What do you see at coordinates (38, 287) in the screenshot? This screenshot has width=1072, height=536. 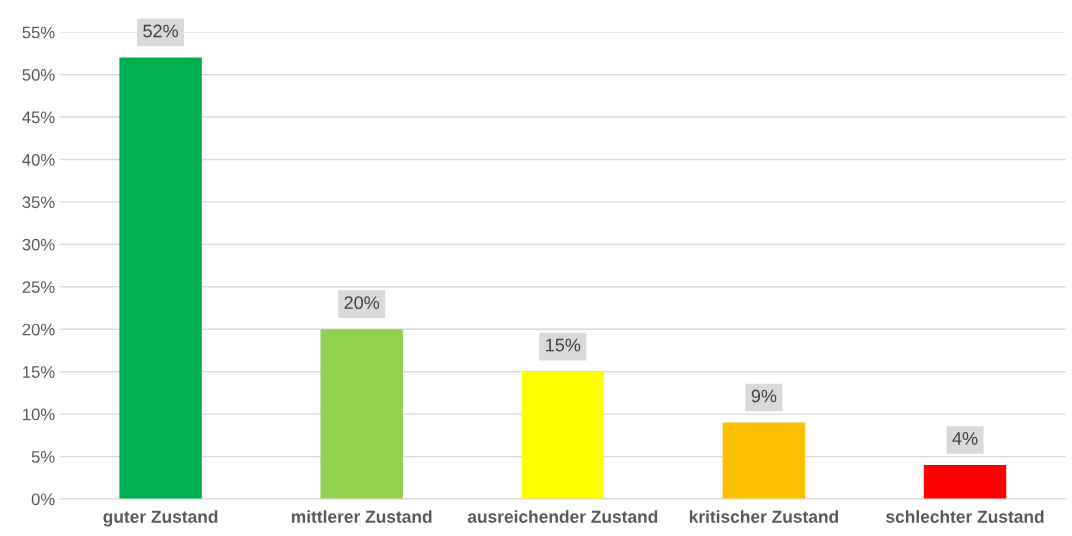 I see `y-tick-label: 25%` at bounding box center [38, 287].